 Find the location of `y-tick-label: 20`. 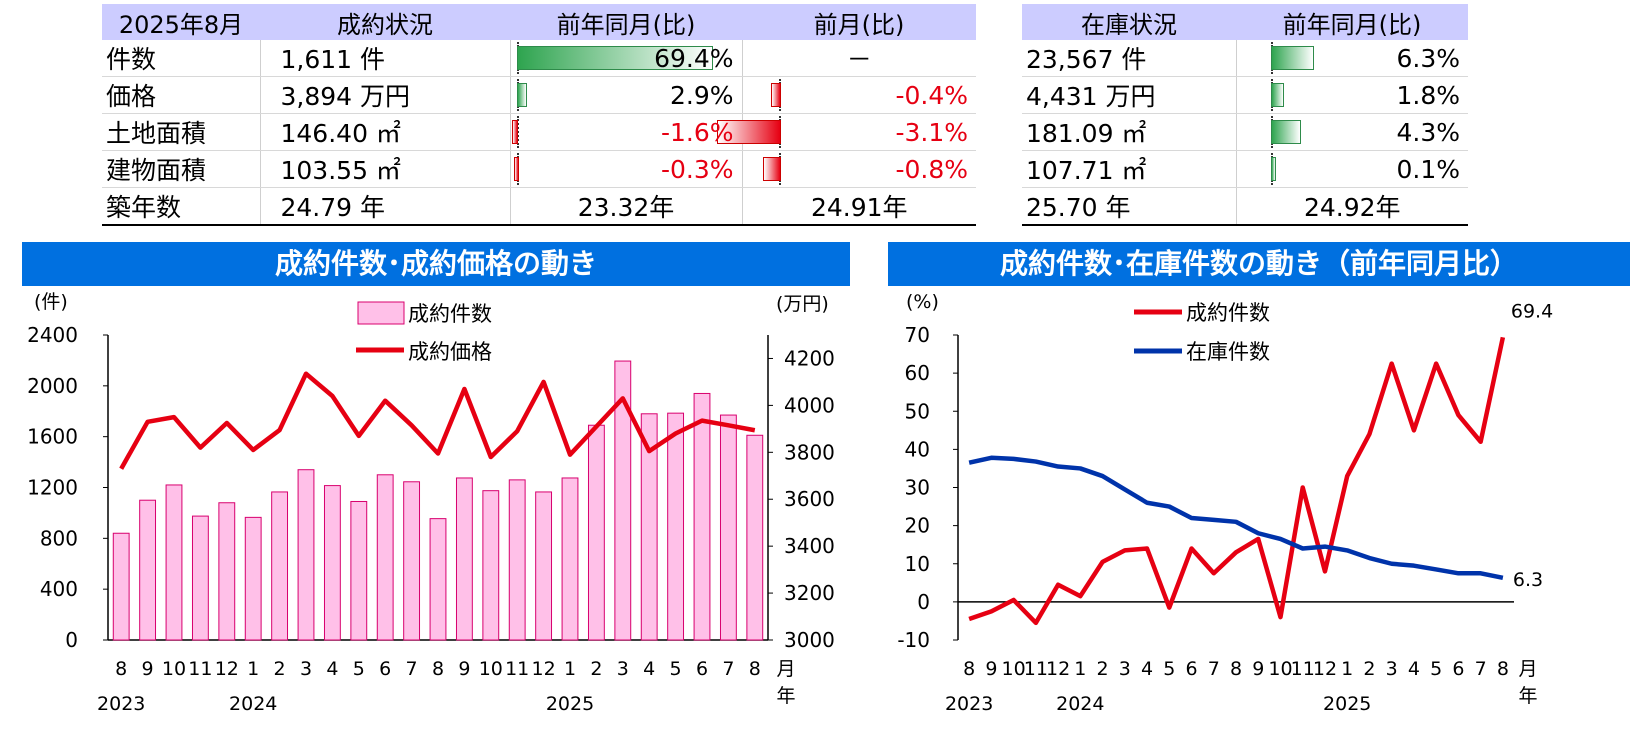

y-tick-label: 20 is located at coordinates (917, 526).